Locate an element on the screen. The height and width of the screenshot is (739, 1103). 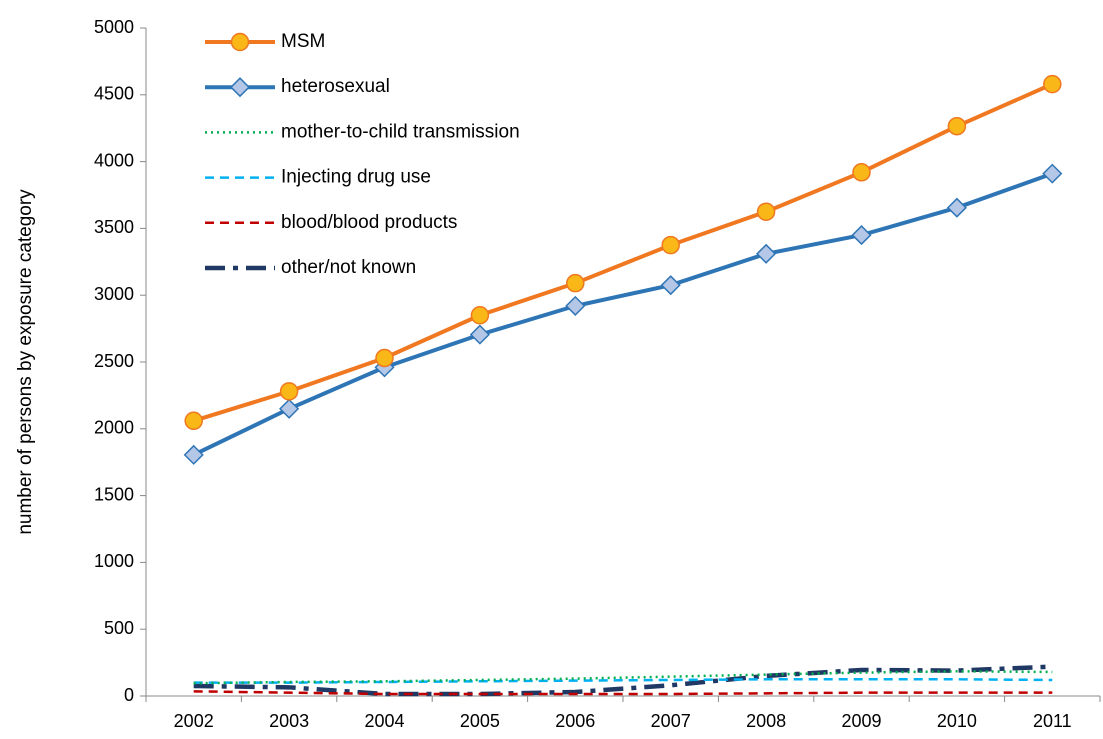
y-tick-label: 2500 is located at coordinates (114, 361).